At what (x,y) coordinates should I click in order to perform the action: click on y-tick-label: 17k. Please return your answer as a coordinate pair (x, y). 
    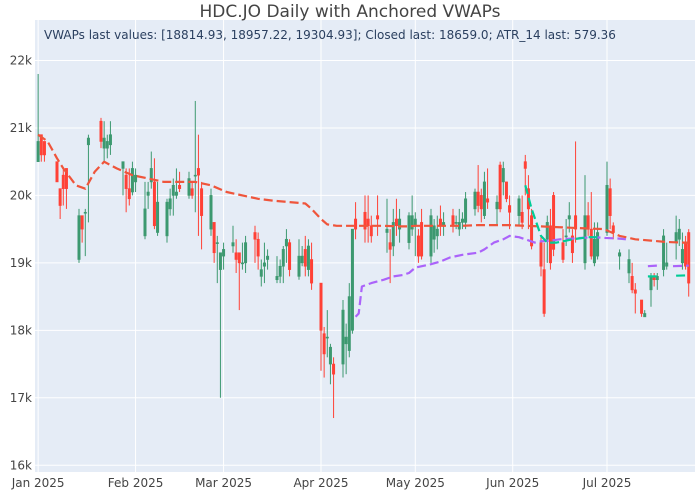
    Looking at the image, I should click on (21, 398).